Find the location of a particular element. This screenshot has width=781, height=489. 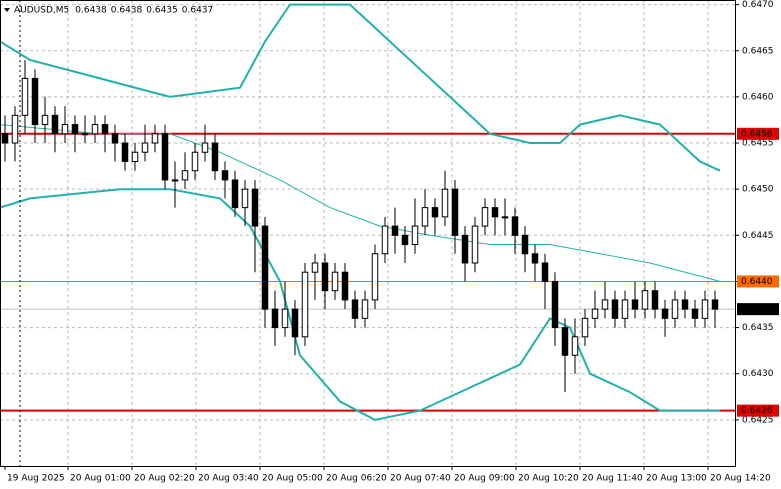

y-tick-label: 0.6435 is located at coordinates (758, 328).